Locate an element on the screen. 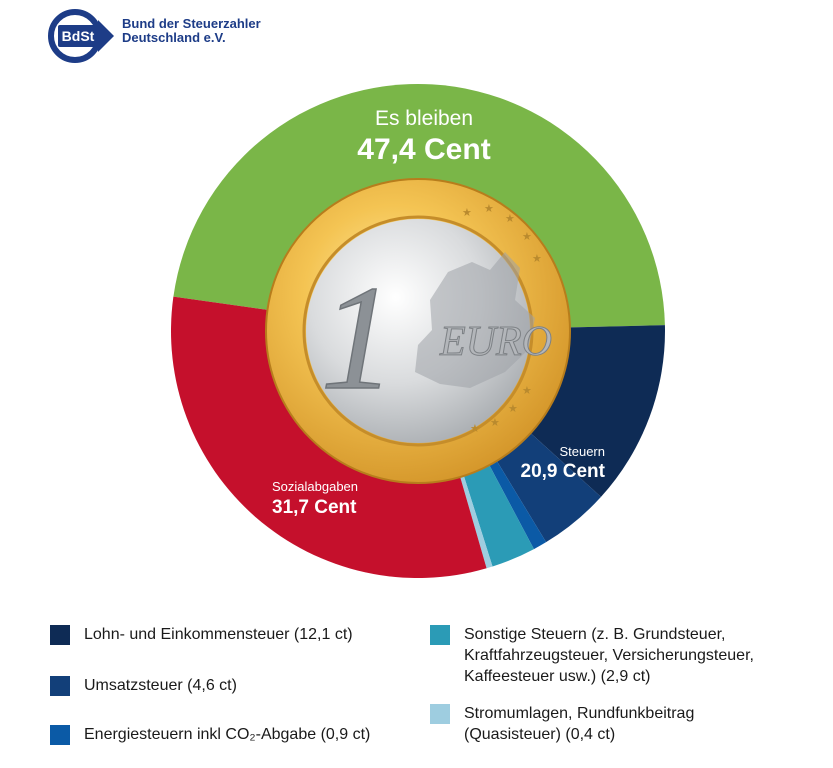 The image size is (833, 768). legend-text: Energiesteuern inkl CO₂-Abgabe (0,9 ct) is located at coordinates (227, 734).